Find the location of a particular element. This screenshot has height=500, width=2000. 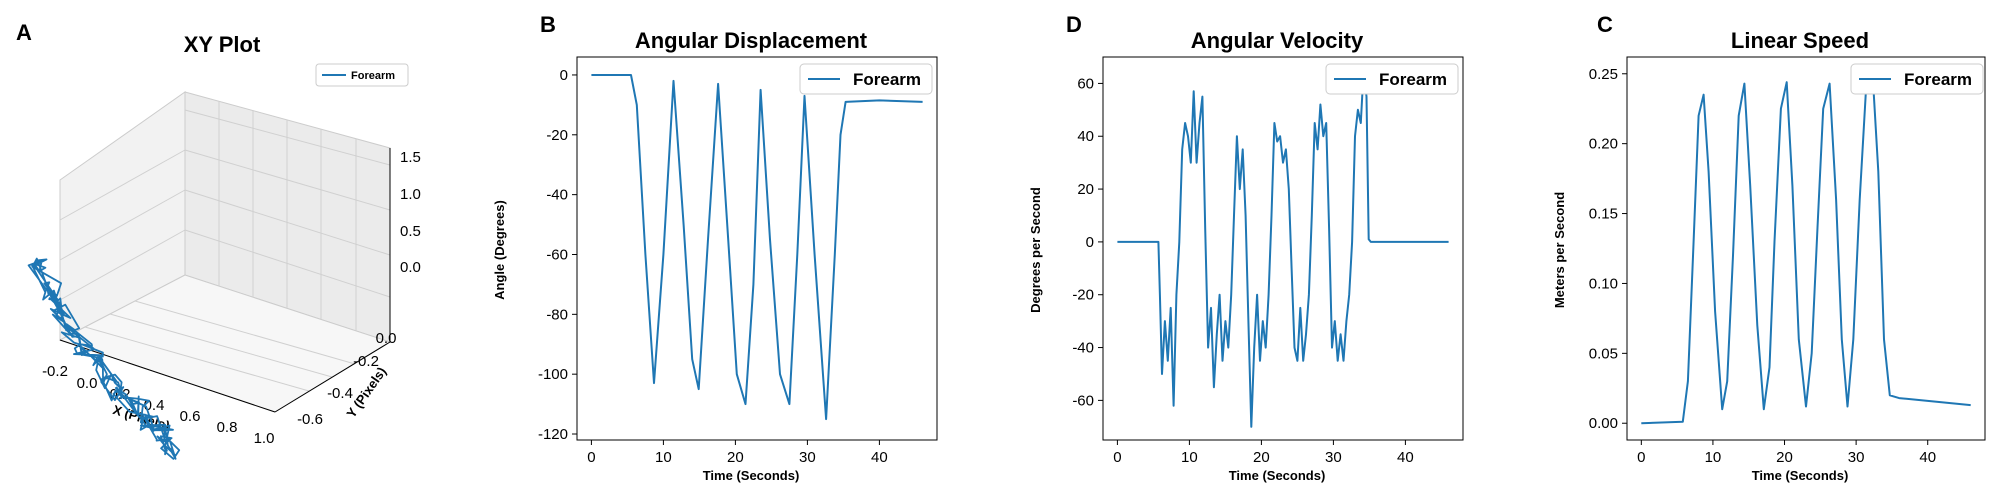

y-tick-label: -0.2 is located at coordinates (366, 361).